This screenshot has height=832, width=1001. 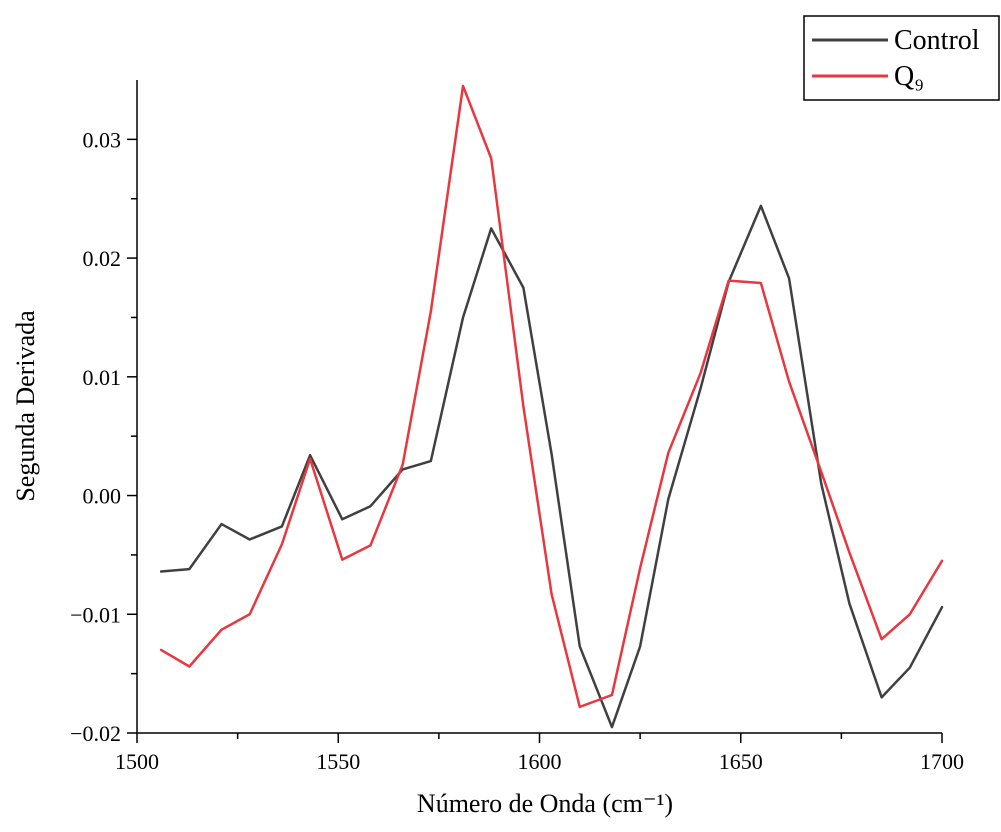 I want to click on x-tick-label: 1500, so click(x=137, y=761).